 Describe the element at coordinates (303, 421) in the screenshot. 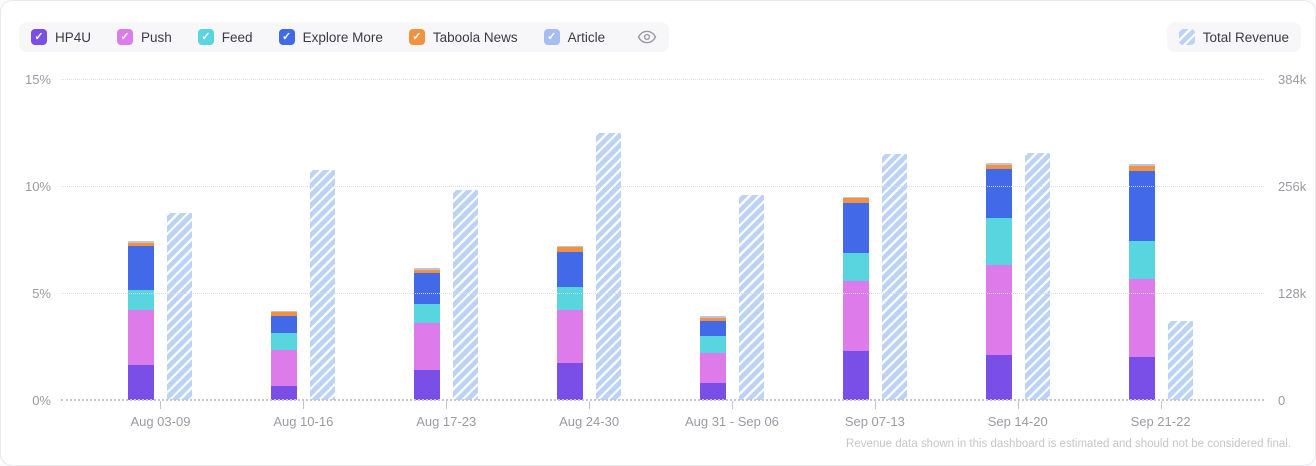

I see `x-axis-label: Aug 10-16` at that location.